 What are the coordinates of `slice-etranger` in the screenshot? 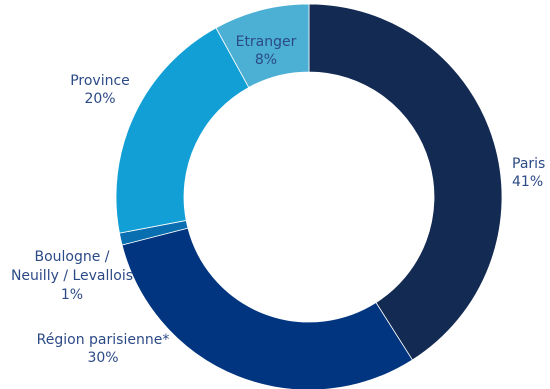 It's located at (262, 46).